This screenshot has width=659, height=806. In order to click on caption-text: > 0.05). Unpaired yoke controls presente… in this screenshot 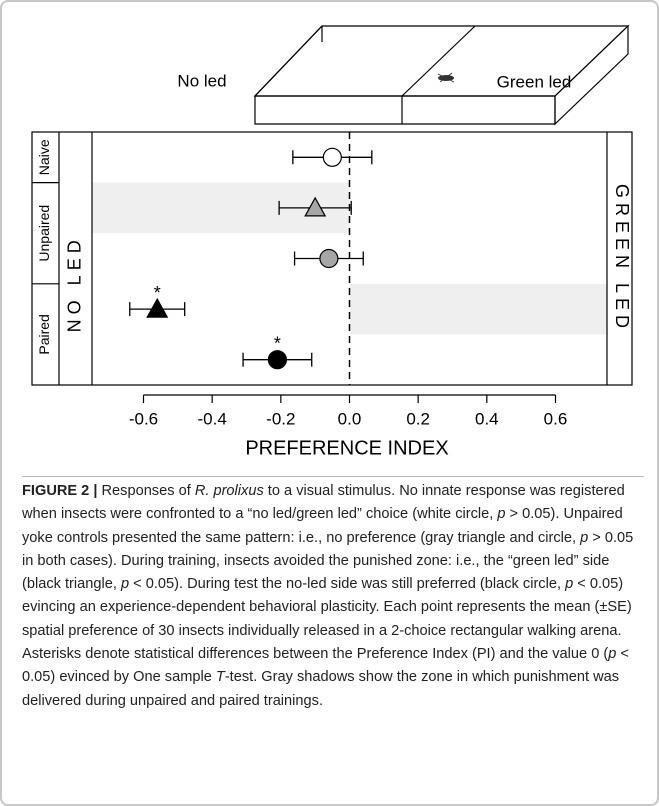, I will do `click(322, 526)`.